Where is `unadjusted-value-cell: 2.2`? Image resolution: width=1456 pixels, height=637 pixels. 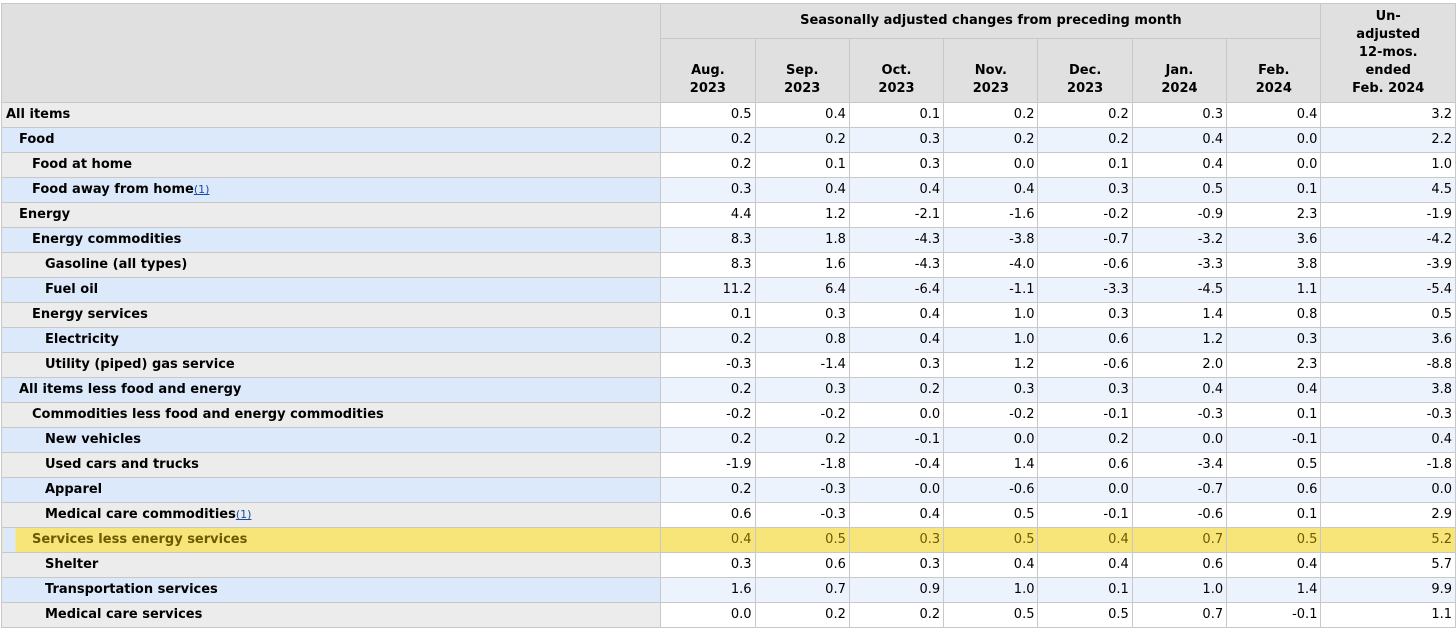
unadjusted-value-cell: 2.2 is located at coordinates (1388, 140).